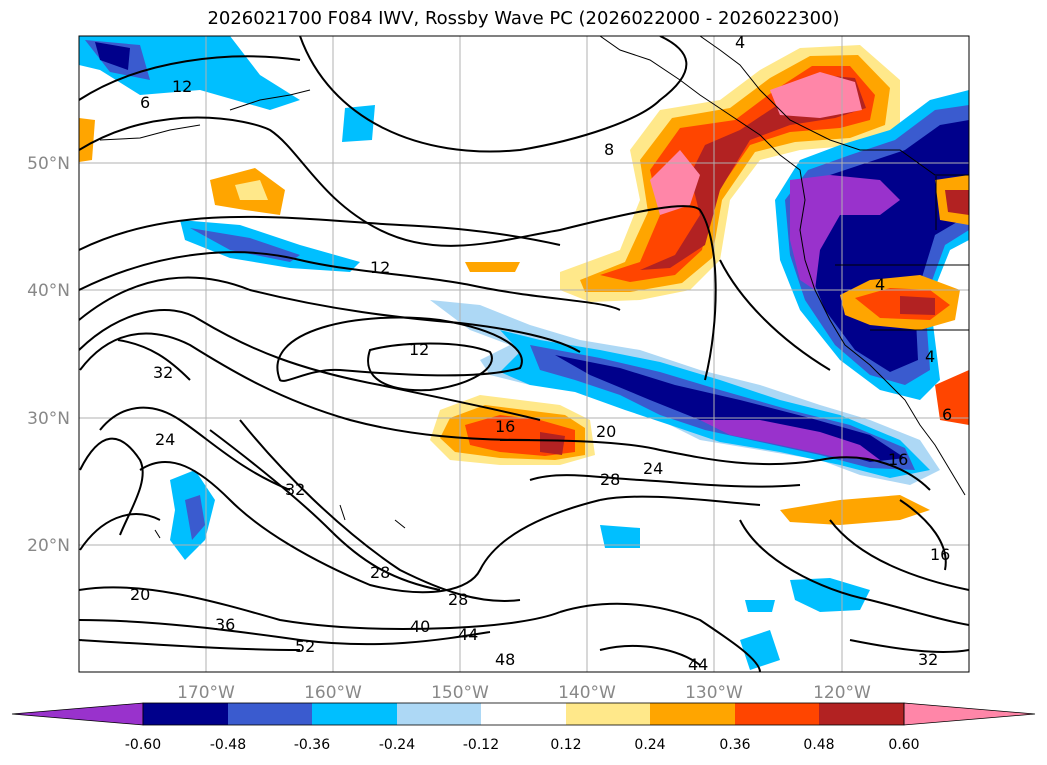 This screenshot has height=765, width=1047. Describe the element at coordinates (305, 646) in the screenshot. I see `contour-label: 52` at that location.